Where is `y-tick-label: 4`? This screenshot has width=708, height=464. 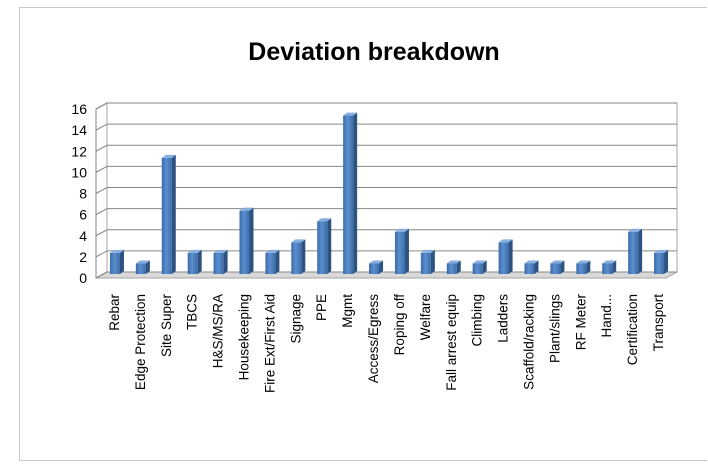
y-tick-label: 4 is located at coordinates (83, 236).